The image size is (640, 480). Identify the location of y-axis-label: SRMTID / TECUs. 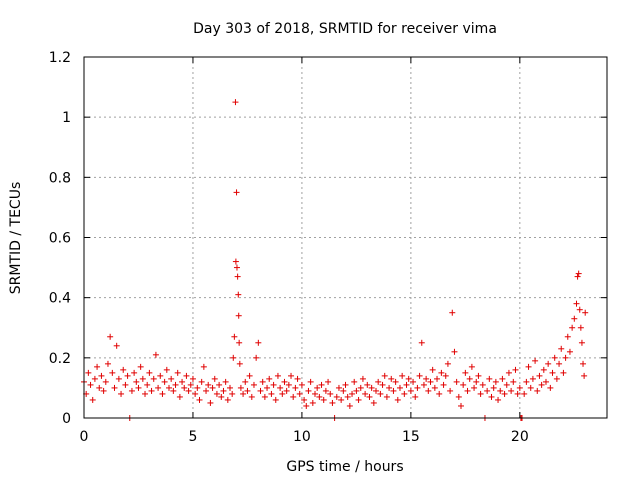
(16, 238).